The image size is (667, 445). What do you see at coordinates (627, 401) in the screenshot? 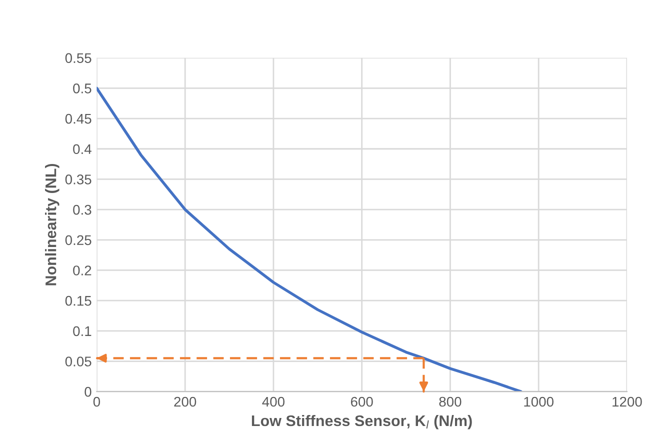
I see `x-tick-label: 1200` at bounding box center [627, 401].